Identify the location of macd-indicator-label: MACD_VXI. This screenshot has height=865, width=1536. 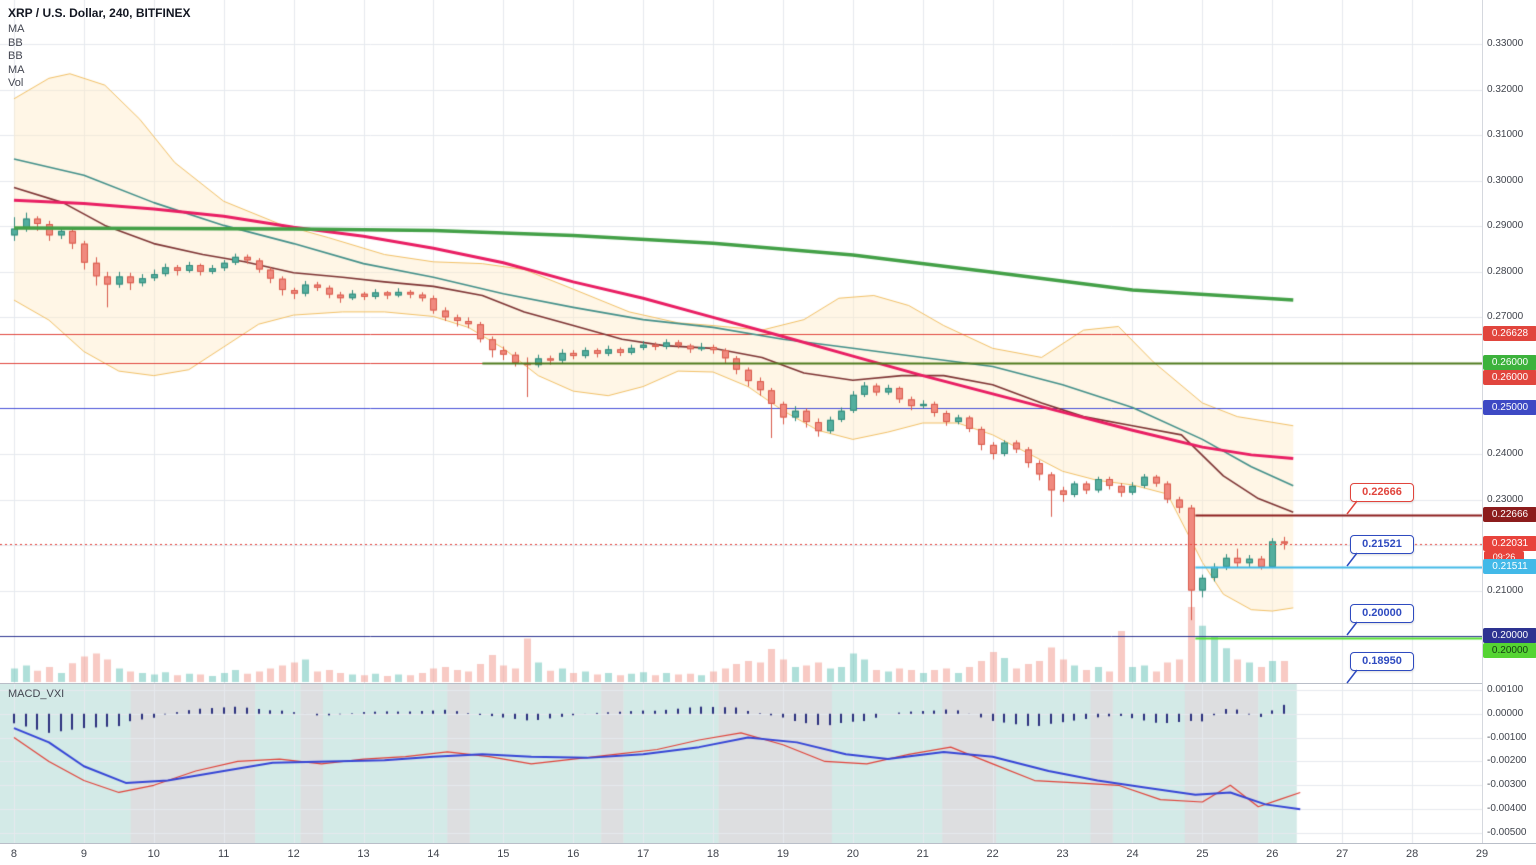
(36, 694).